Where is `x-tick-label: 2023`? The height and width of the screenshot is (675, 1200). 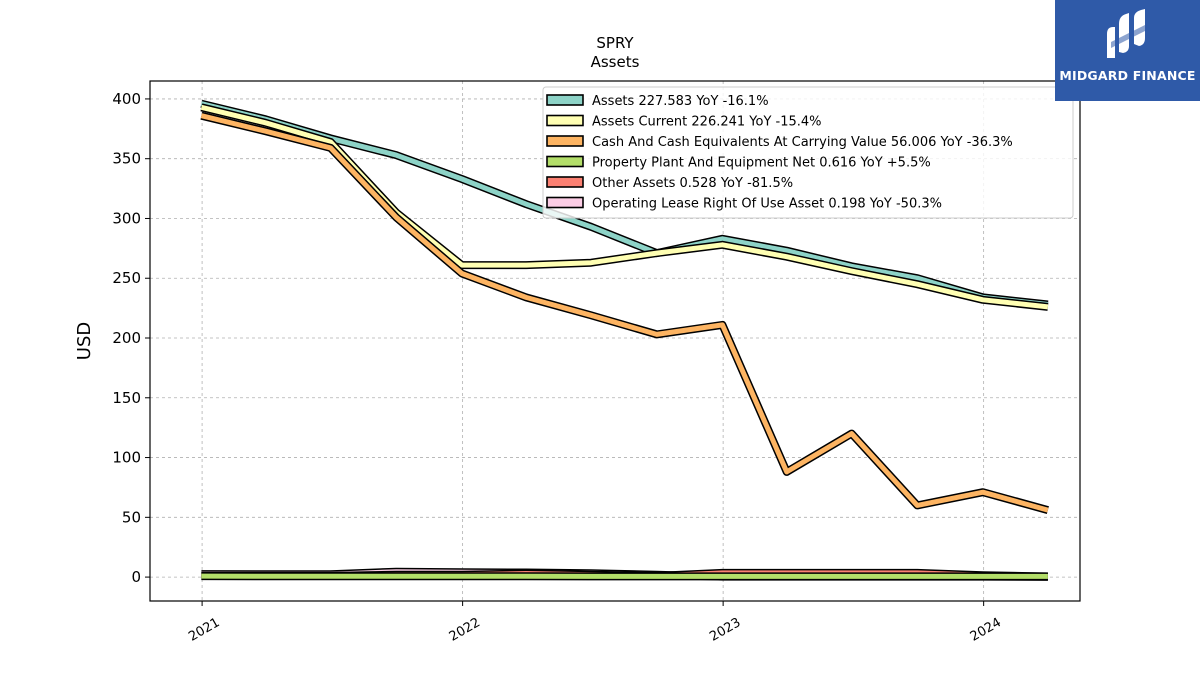
x-tick-label: 2023 is located at coordinates (725, 630).